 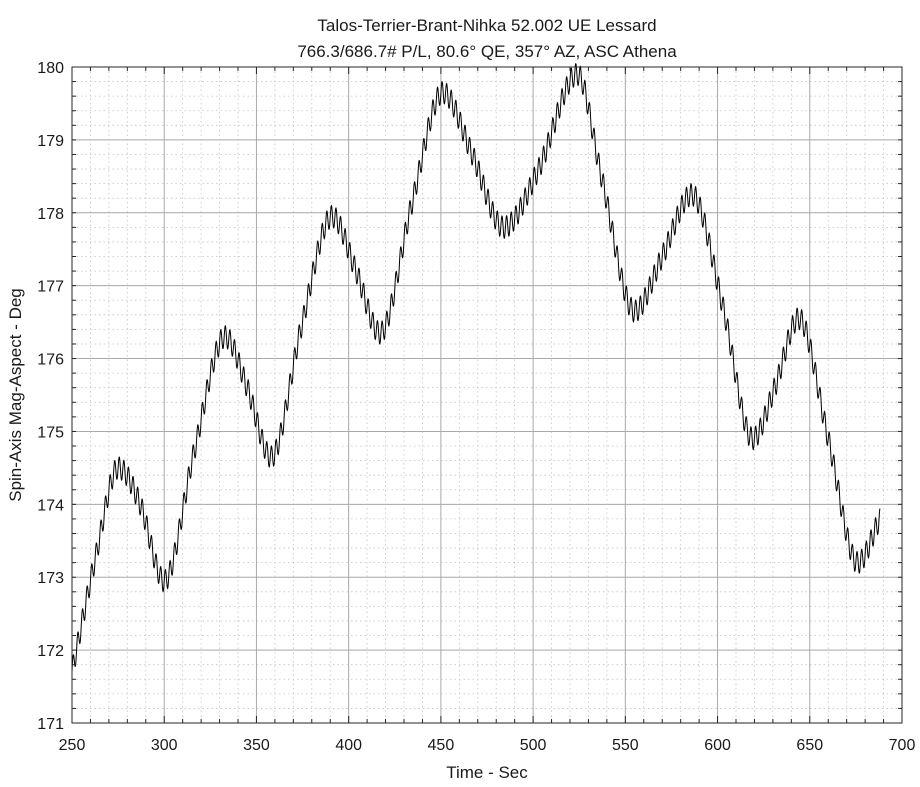 What do you see at coordinates (164, 745) in the screenshot?
I see `x-tick-label: 300` at bounding box center [164, 745].